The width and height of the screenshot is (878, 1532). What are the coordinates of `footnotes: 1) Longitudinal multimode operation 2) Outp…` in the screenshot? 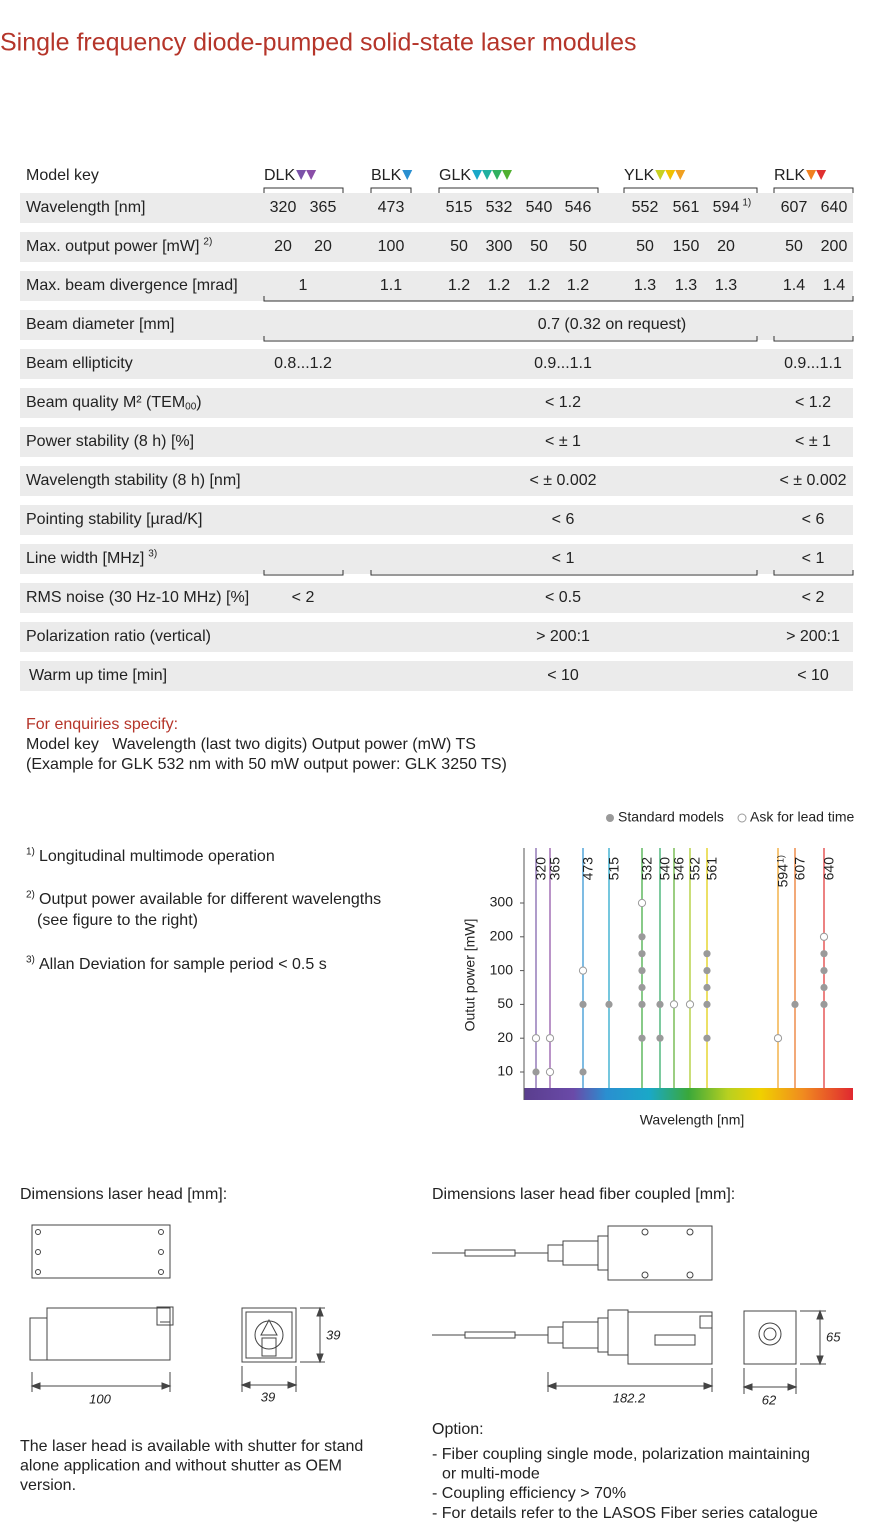 It's located at (203, 910).